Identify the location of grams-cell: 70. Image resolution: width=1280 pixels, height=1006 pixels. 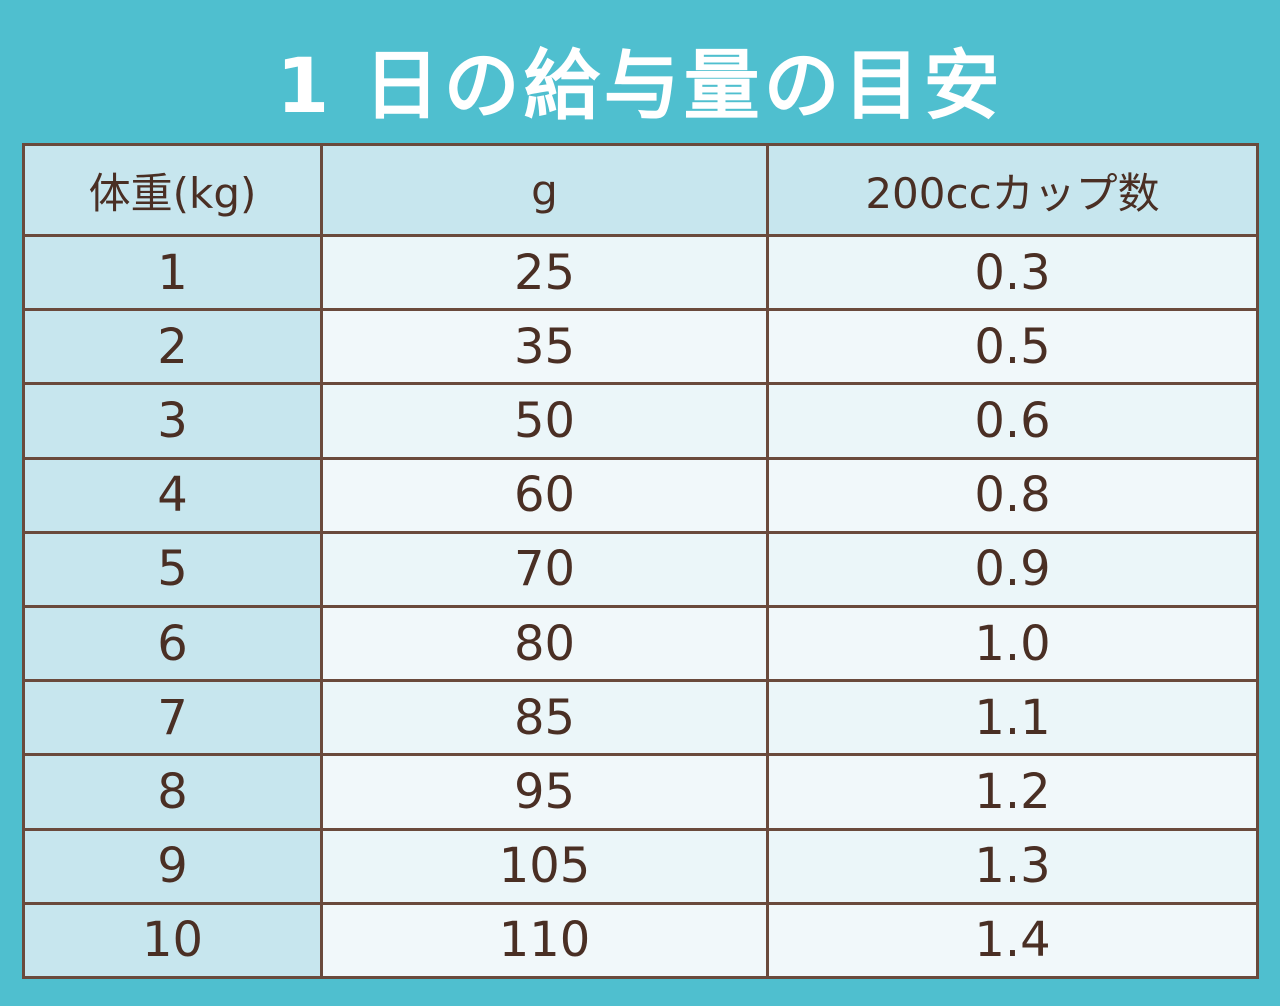
(544, 569).